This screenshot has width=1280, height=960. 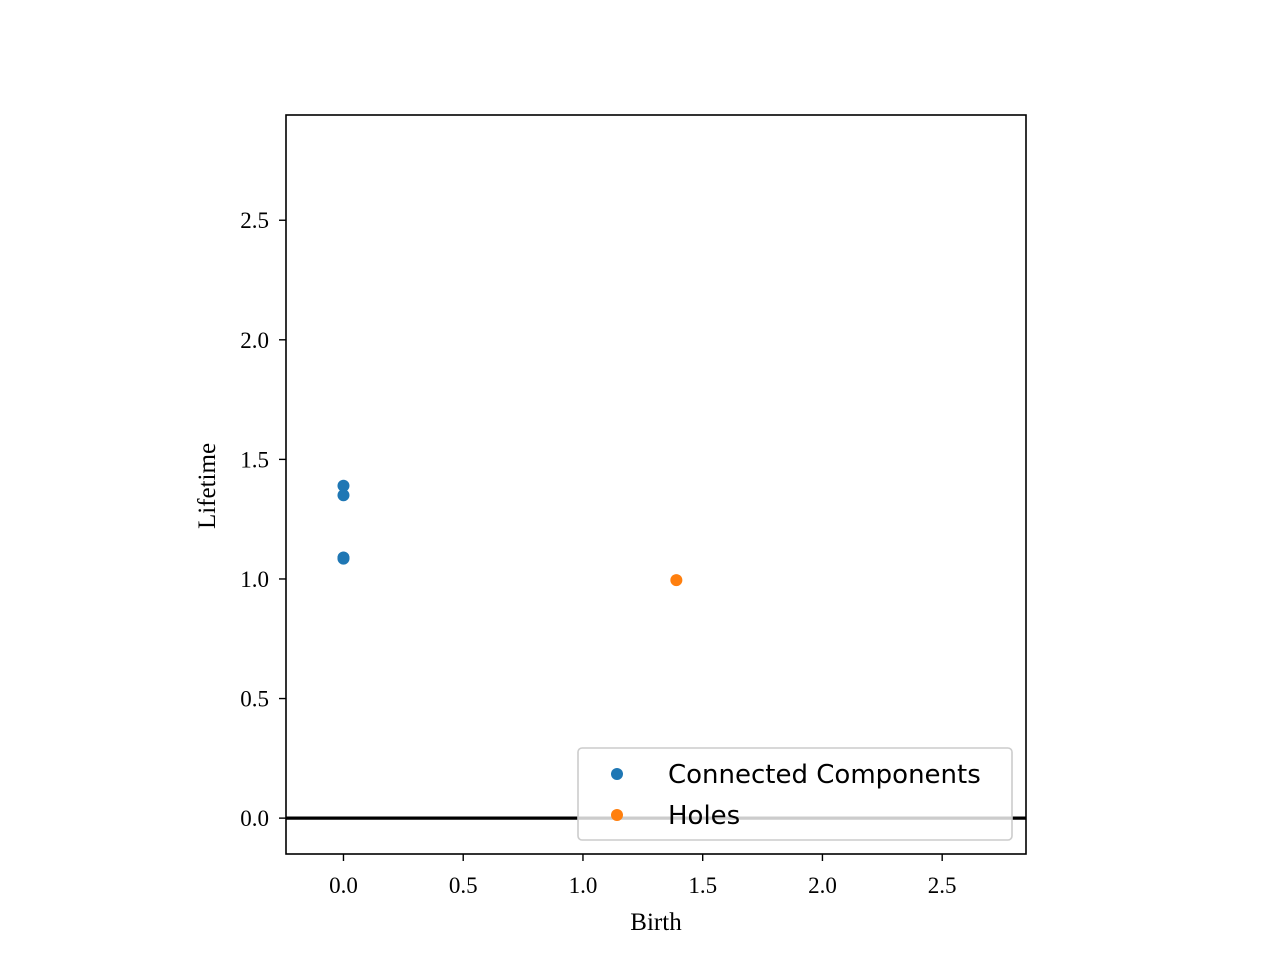 What do you see at coordinates (254, 818) in the screenshot?
I see `y-tick-label: 0.0` at bounding box center [254, 818].